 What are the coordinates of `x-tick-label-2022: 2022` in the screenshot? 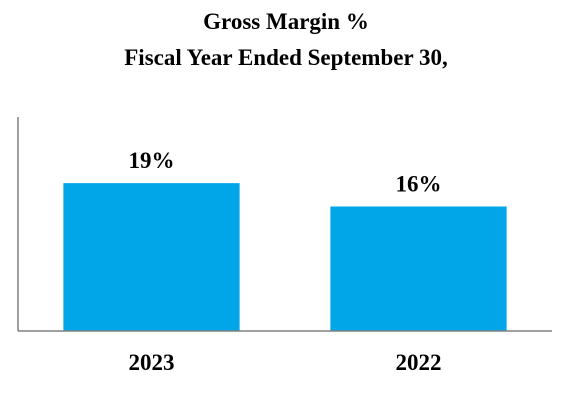 It's located at (419, 362).